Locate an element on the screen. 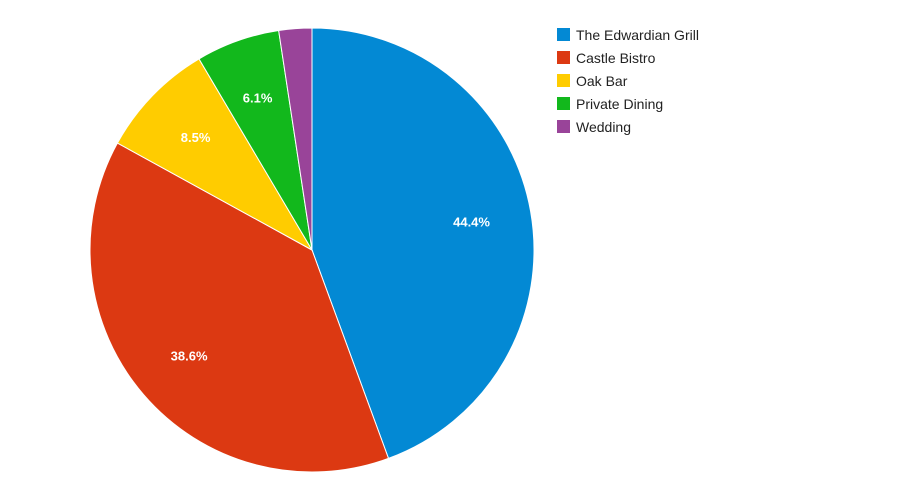  legend-item: Private Dining is located at coordinates (628, 103).